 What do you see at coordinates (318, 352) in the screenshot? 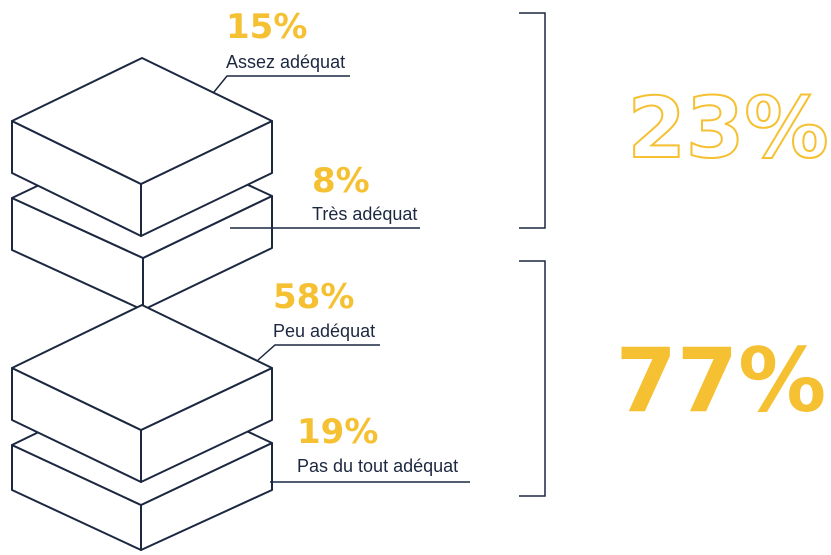
I see `leader-line-peu` at bounding box center [318, 352].